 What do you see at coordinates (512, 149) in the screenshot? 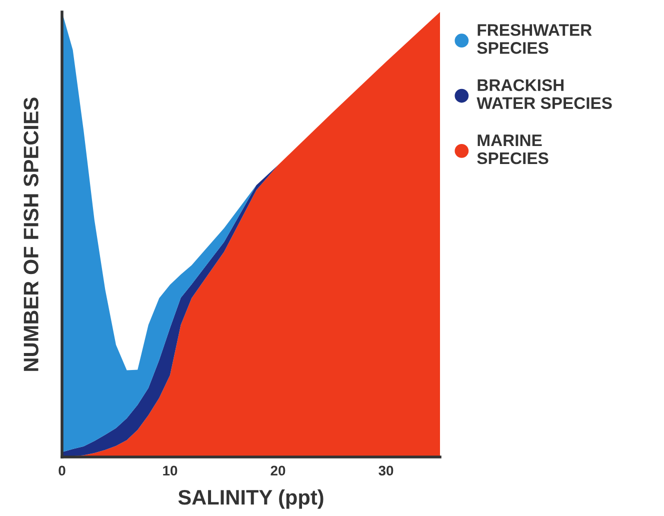
I see `legend-label: MARINE SPECIES` at bounding box center [512, 149].